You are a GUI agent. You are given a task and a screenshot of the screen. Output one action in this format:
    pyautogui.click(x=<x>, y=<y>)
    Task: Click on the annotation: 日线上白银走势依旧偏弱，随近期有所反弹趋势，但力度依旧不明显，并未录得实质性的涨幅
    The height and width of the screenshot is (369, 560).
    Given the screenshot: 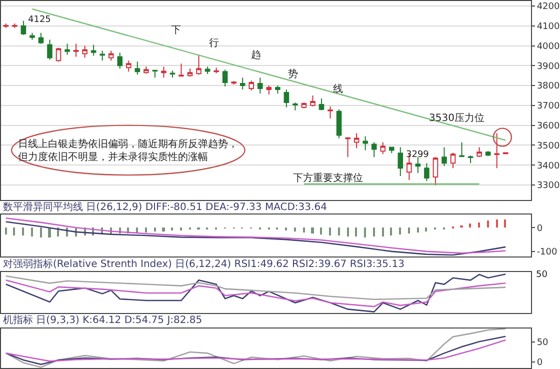 What is the action you would take?
    pyautogui.click(x=128, y=150)
    